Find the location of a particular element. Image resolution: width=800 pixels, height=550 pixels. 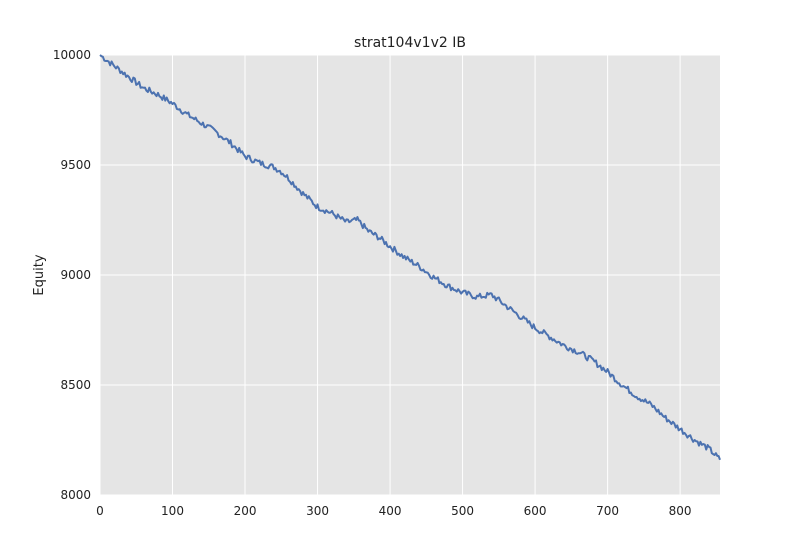

y-axis-label: Equity is located at coordinates (39, 274).